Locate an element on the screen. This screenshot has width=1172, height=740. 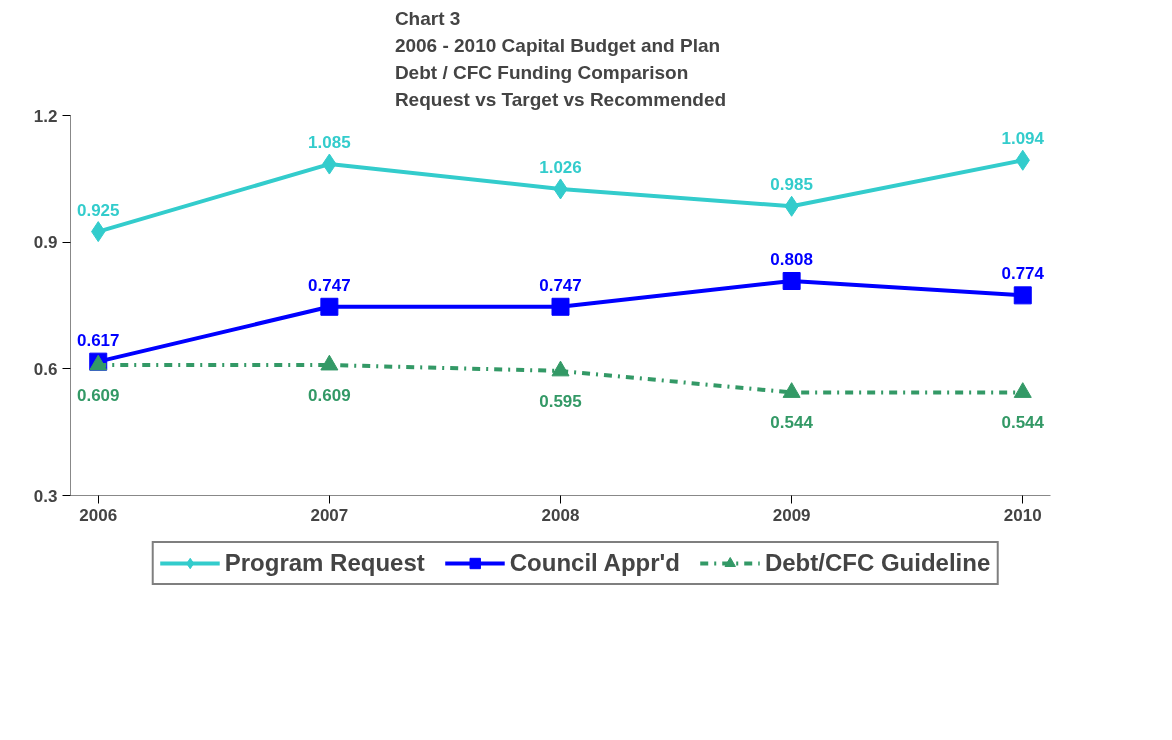
legend-label: Council Appr'd is located at coordinates (594, 563).